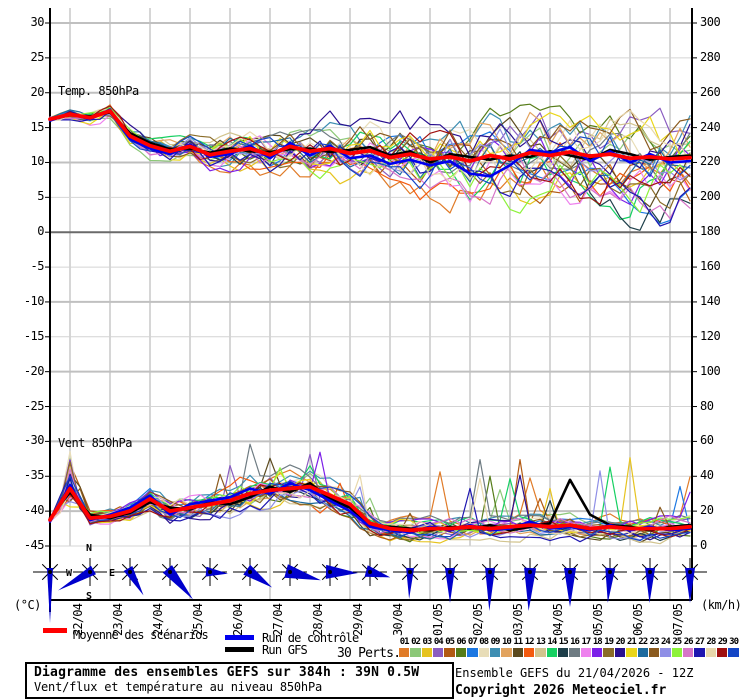 This screenshot has height=700, width=740. What do you see at coordinates (552, 647) in the screenshot?
I see `pert-legend-item: 14` at bounding box center [552, 647].